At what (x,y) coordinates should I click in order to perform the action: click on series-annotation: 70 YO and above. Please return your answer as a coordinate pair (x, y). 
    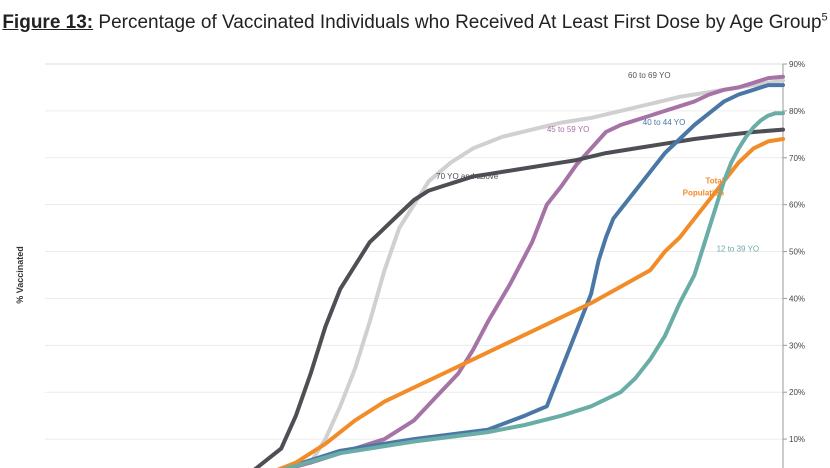
    Looking at the image, I should click on (467, 176).